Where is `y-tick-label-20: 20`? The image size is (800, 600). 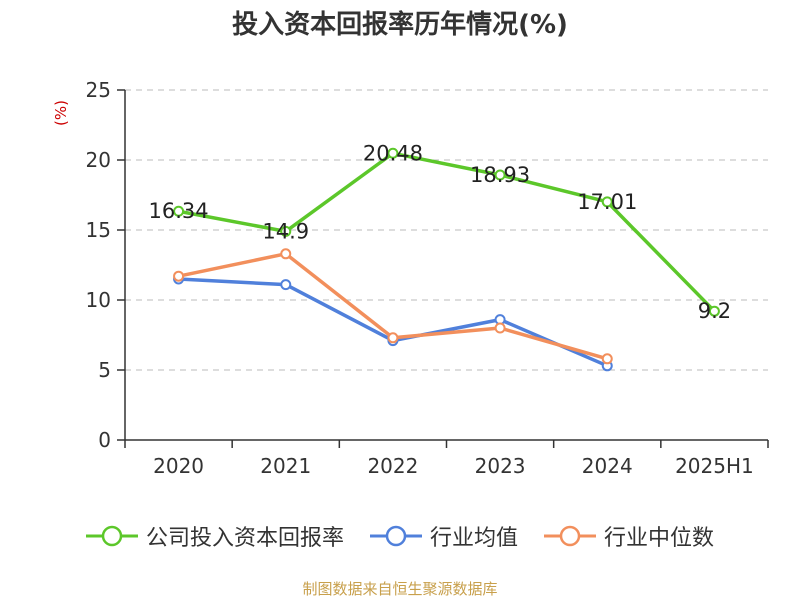
y-tick-label-20: 20 is located at coordinates (98, 160).